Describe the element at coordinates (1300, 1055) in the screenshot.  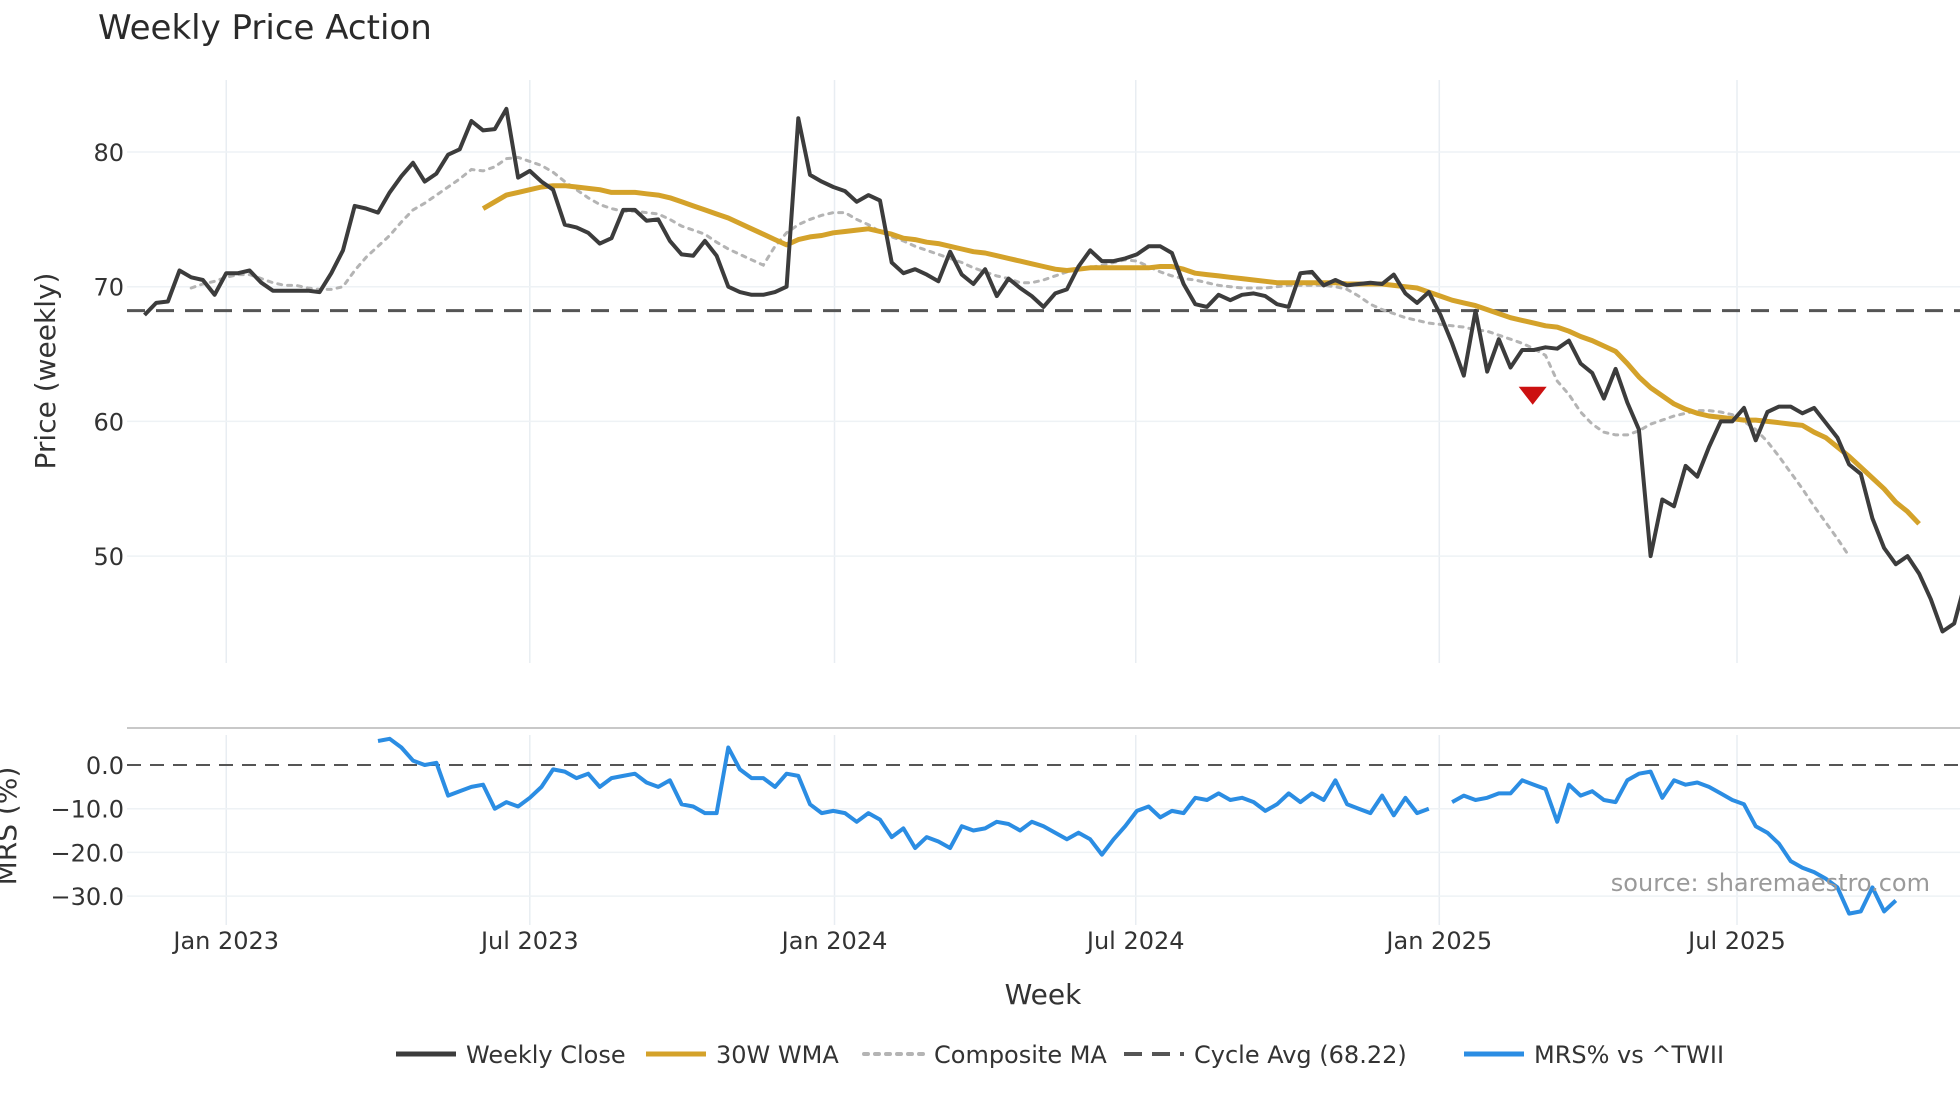
I see `legend-label: Cycle Avg (68.22)` at that location.